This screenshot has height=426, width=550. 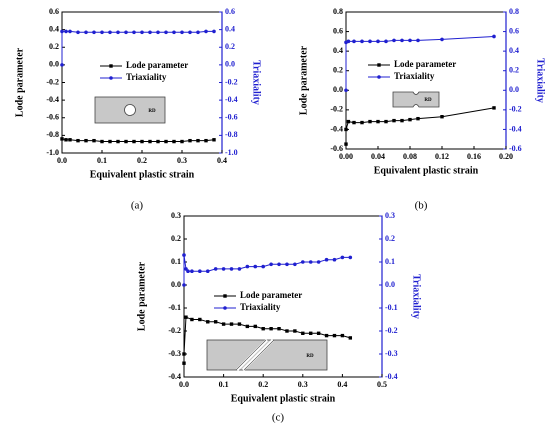 I want to click on x-tick-label: 0.0, so click(x=184, y=384).